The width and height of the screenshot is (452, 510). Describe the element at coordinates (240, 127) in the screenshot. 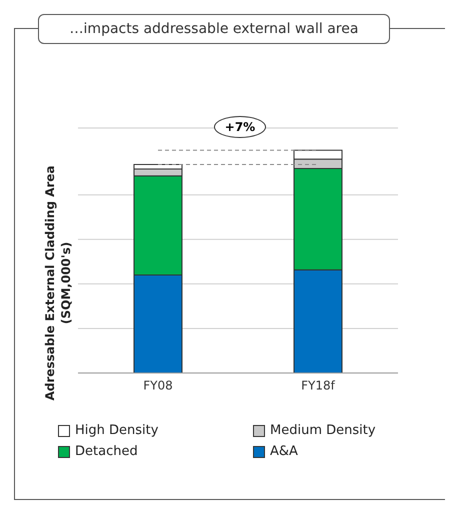

I see `text: +7%` at that location.